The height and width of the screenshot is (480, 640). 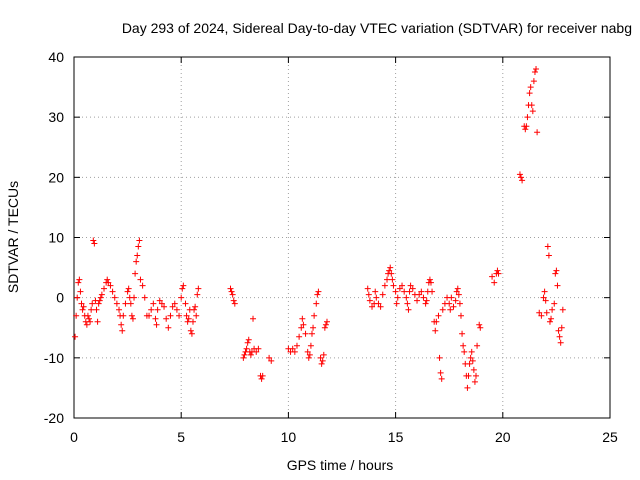 What do you see at coordinates (56, 117) in the screenshot?
I see `y-tick-label: 30` at bounding box center [56, 117].